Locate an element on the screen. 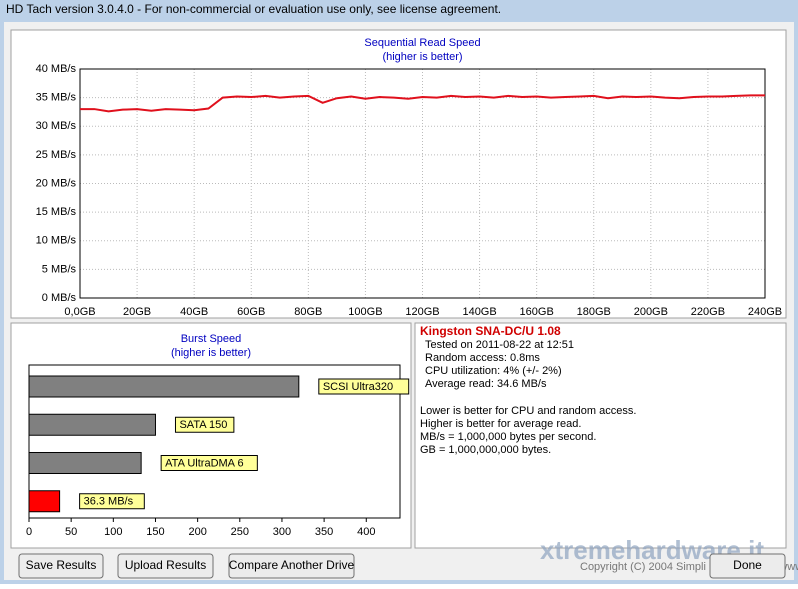 The height and width of the screenshot is (589, 798). x-tick-label: 50 is located at coordinates (71, 532).